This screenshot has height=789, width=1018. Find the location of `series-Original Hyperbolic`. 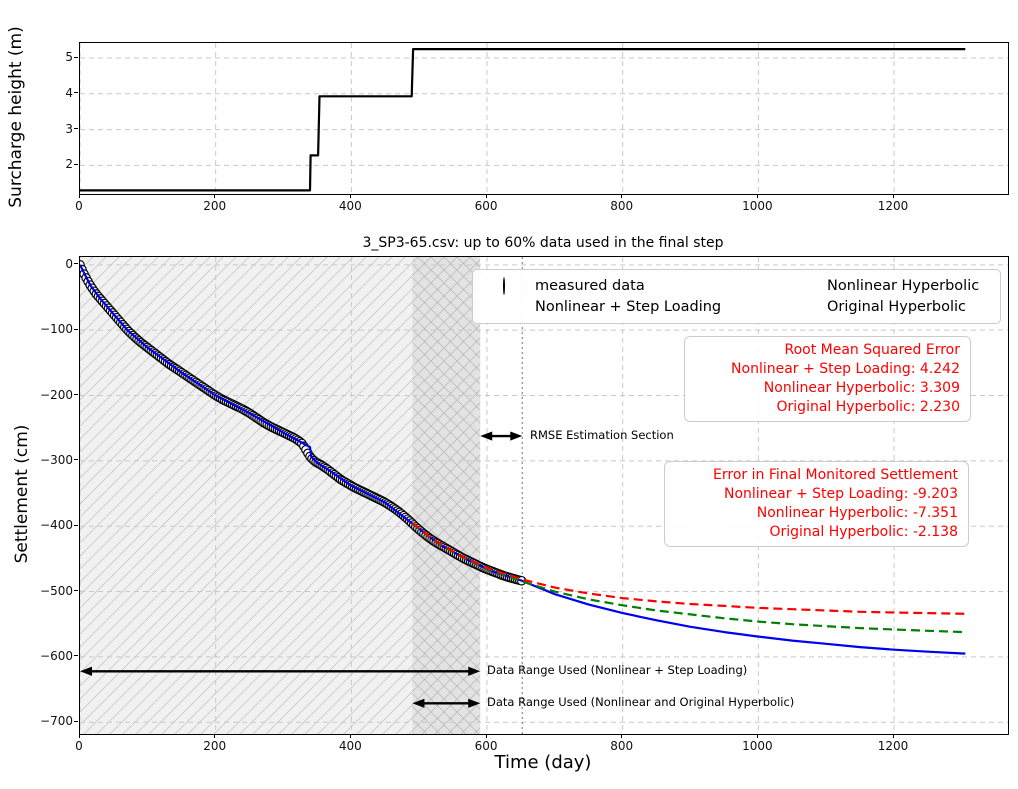

series-Original Hyperbolic is located at coordinates (688, 568).